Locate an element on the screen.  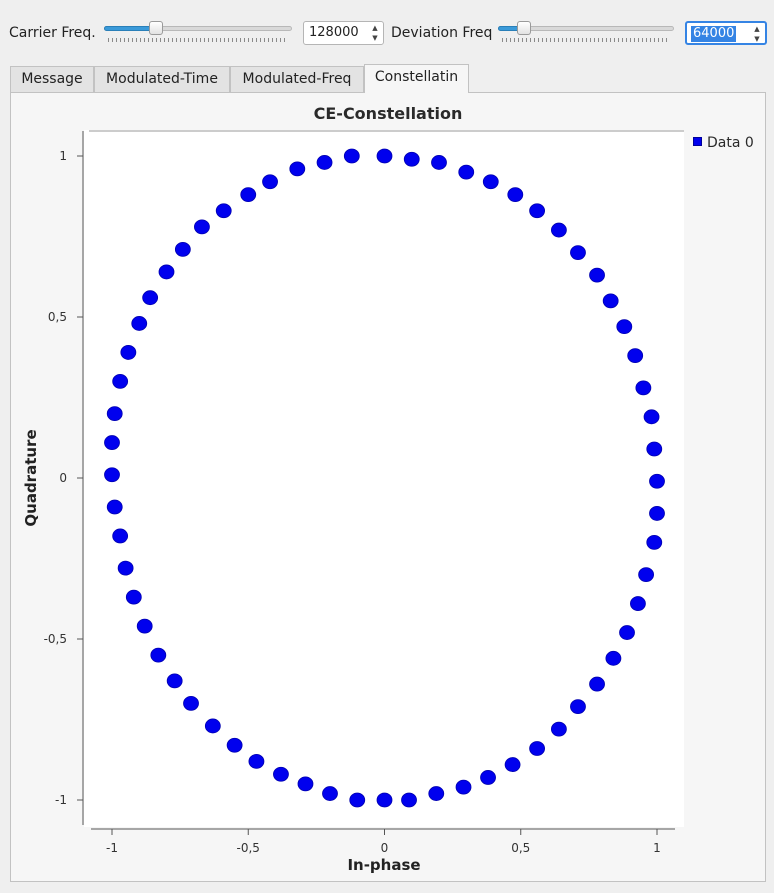
legend-label: Data 0 is located at coordinates (730, 143).